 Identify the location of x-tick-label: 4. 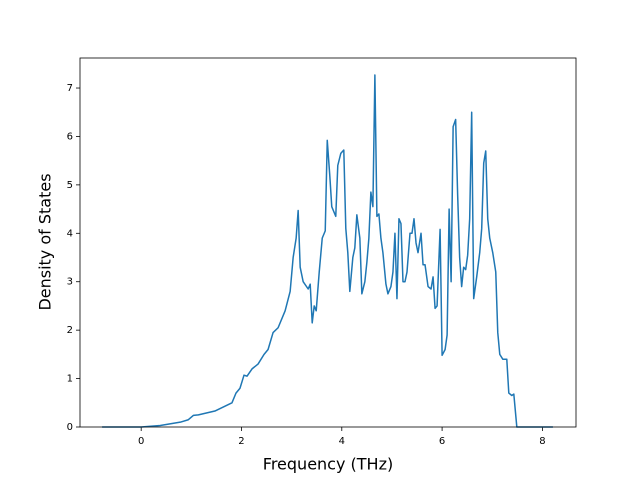
(342, 441).